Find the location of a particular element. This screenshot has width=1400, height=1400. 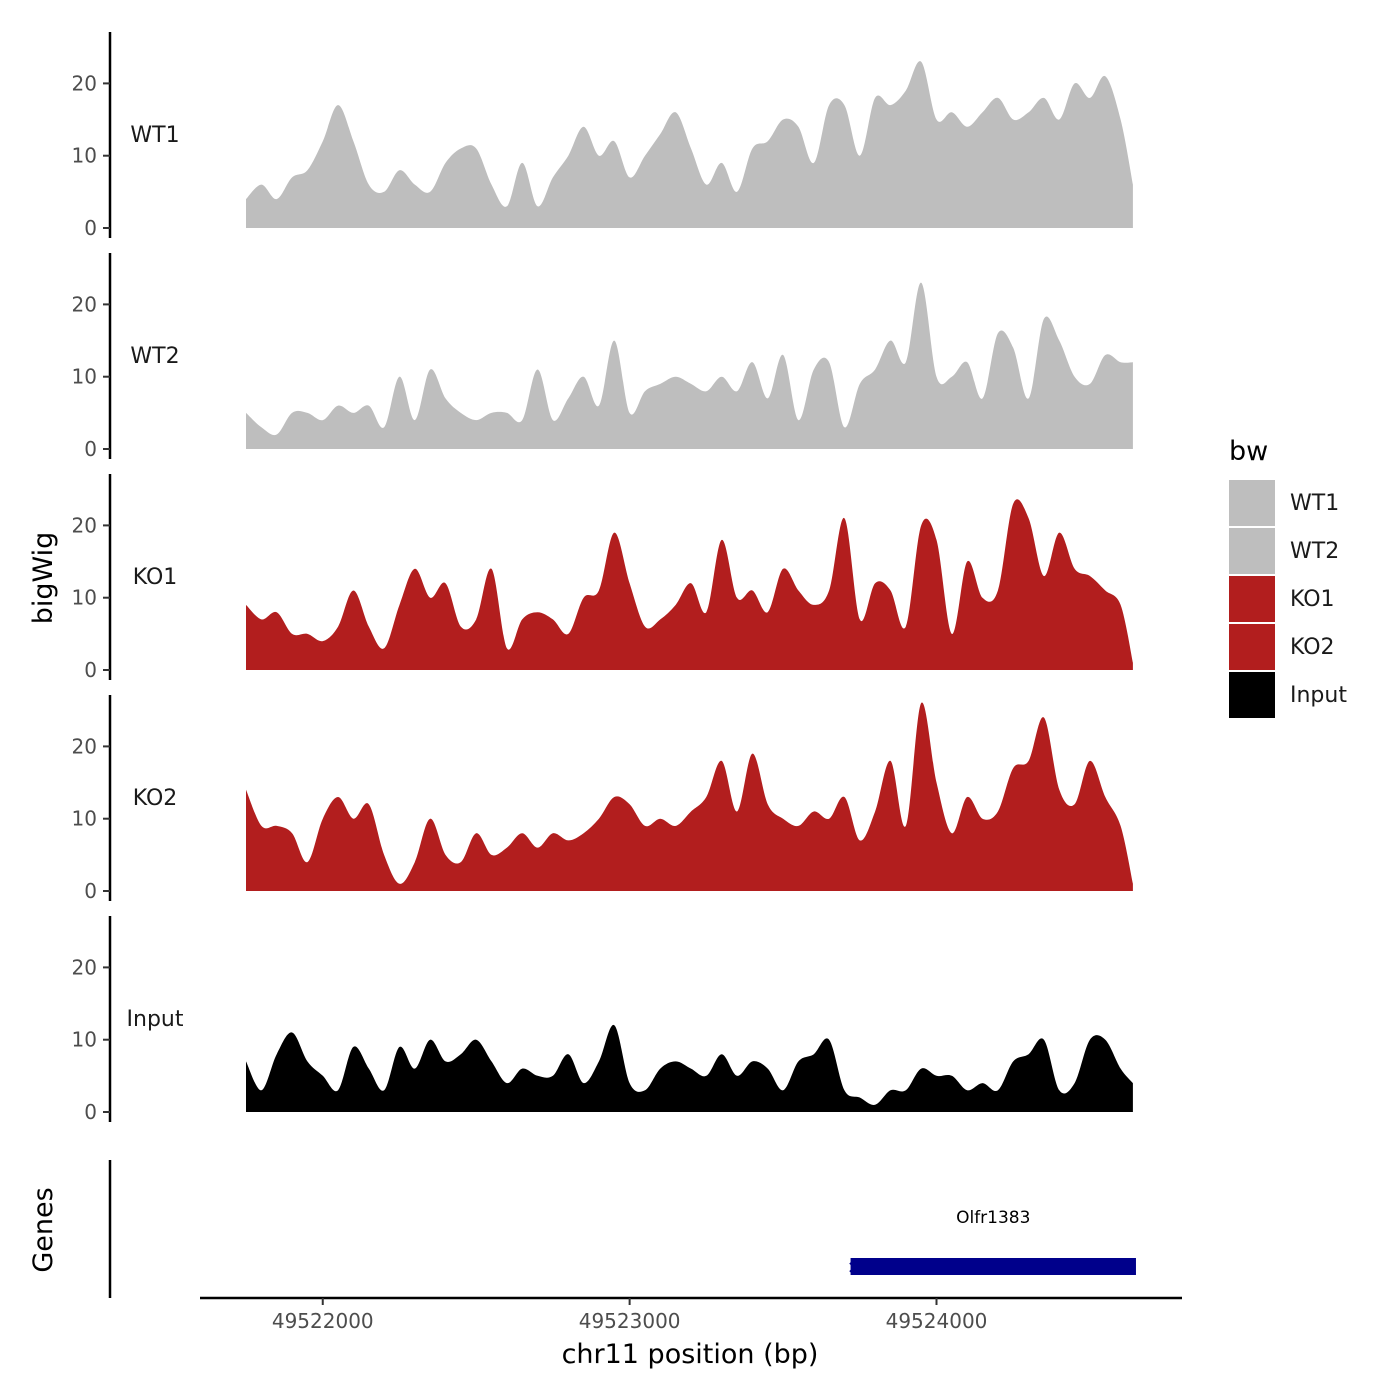

y-tick-label-wt2-10: 10 is located at coordinates (84, 377).